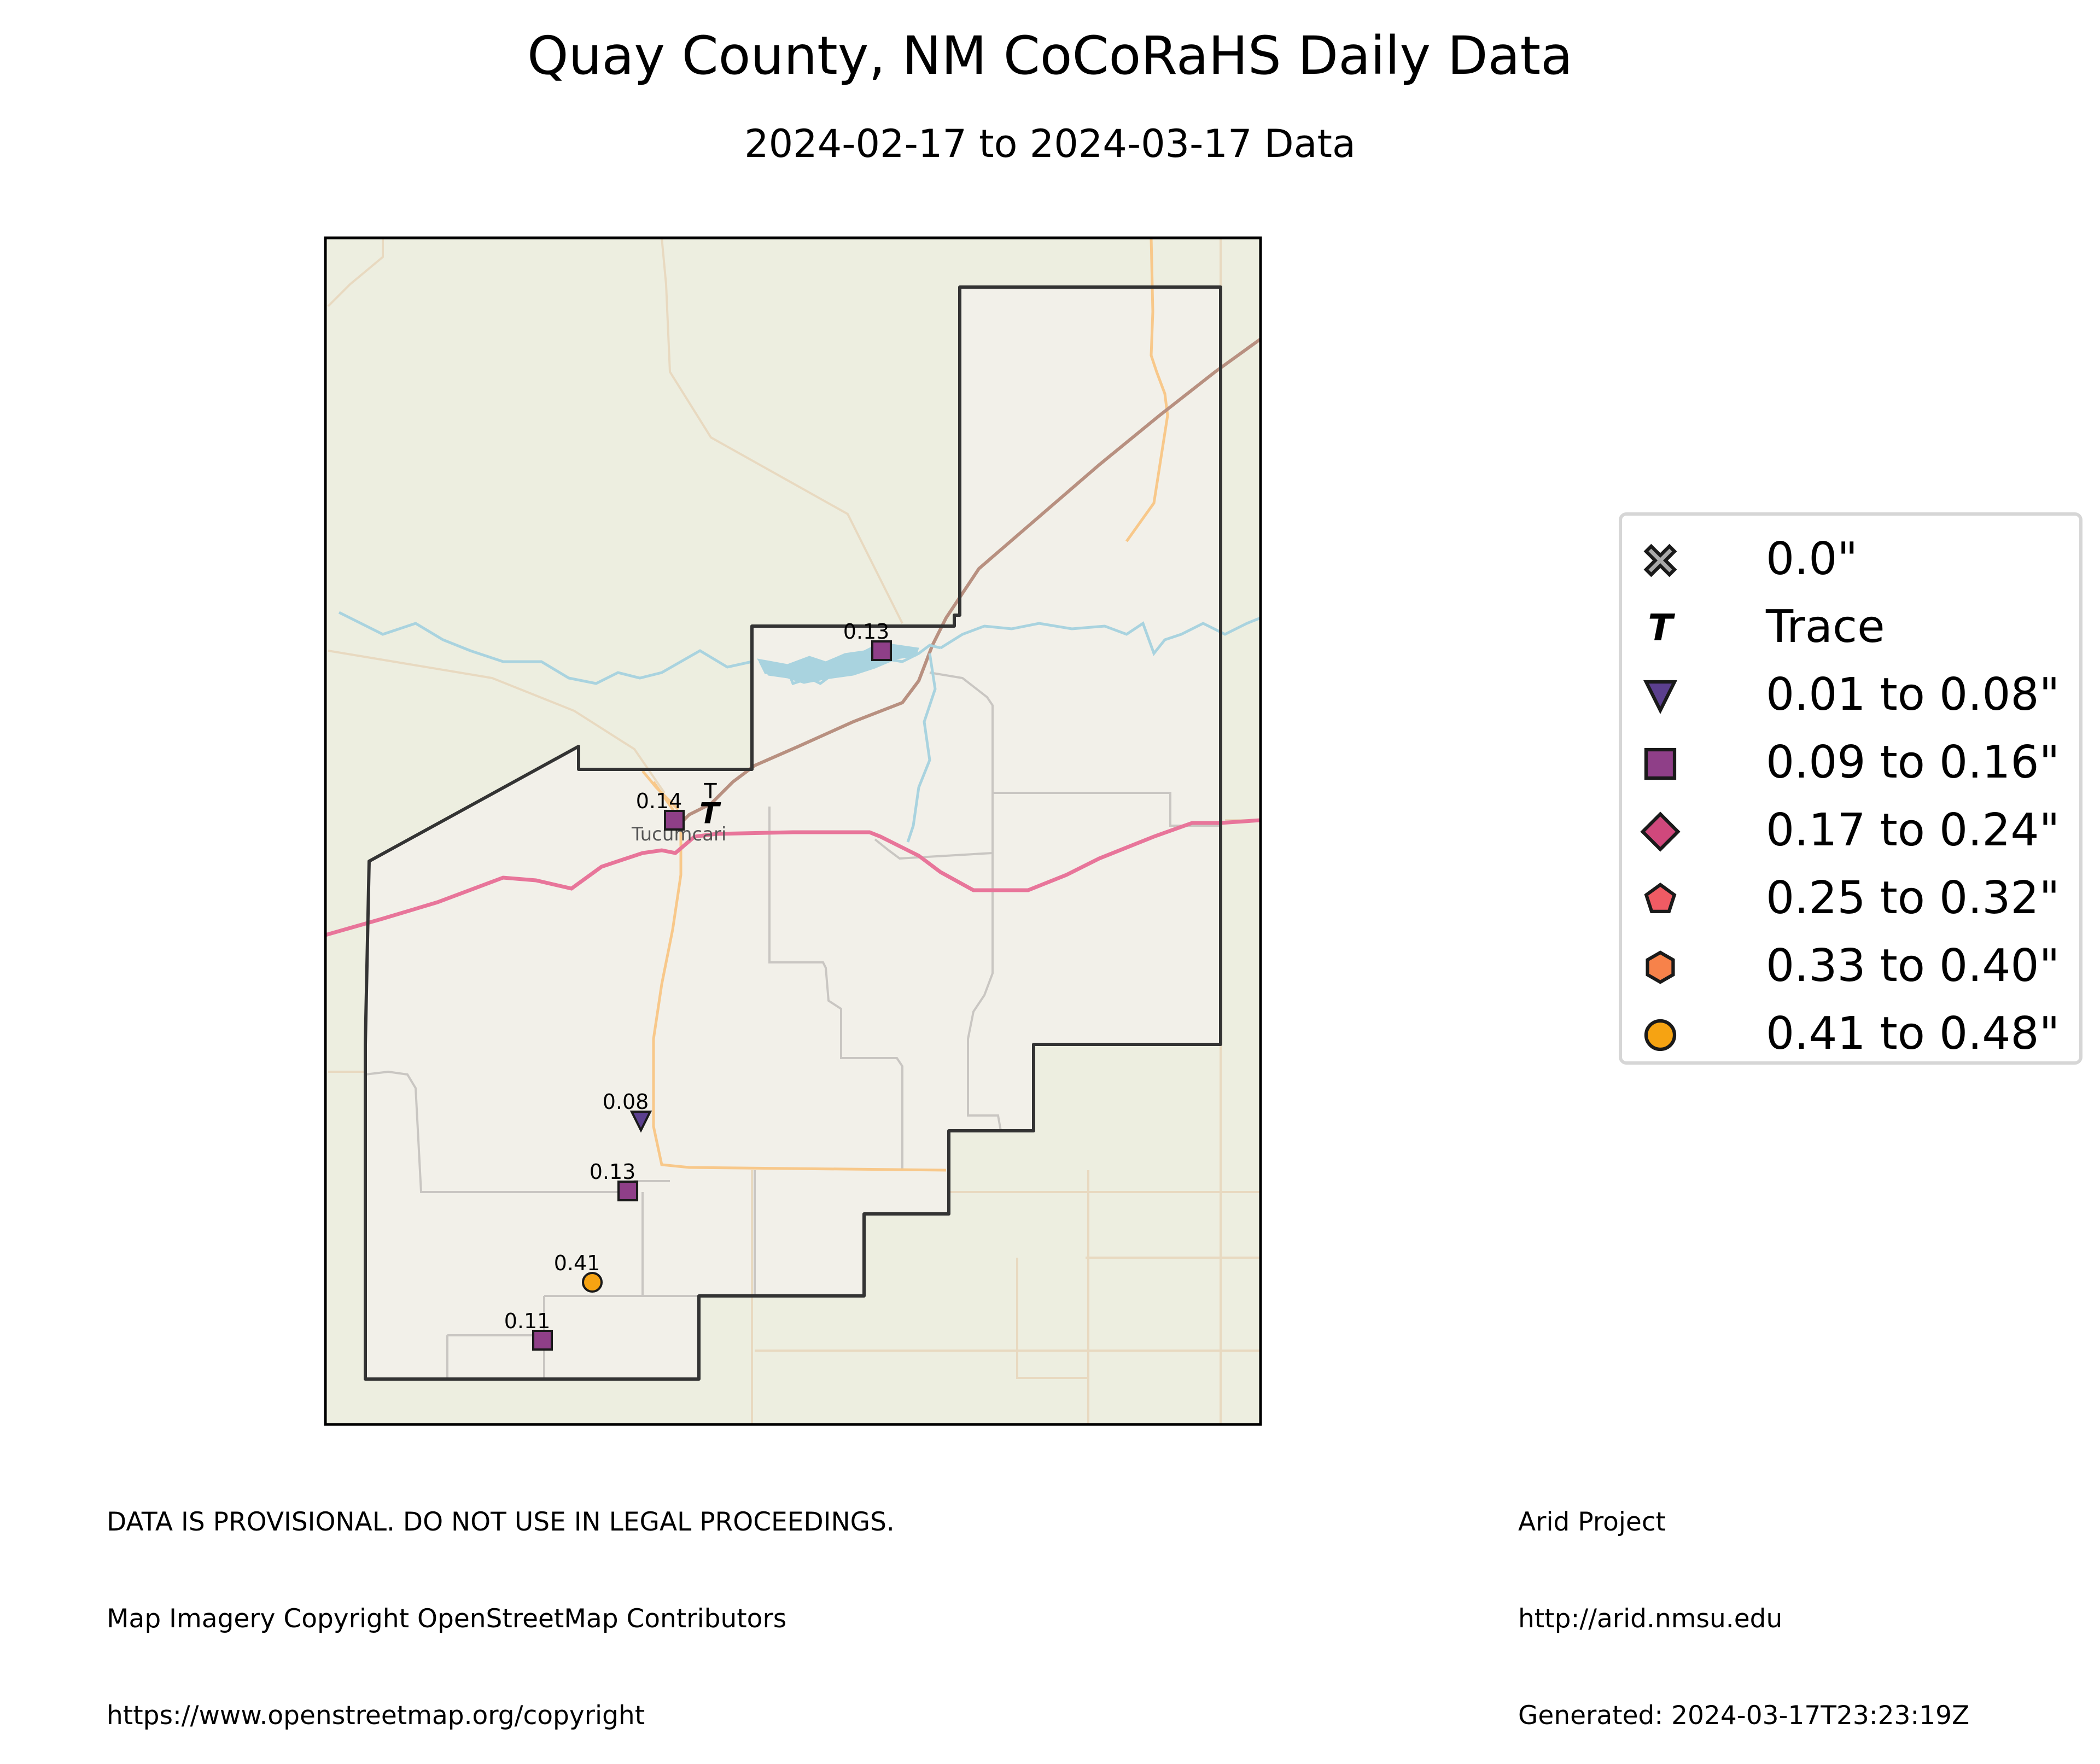 The width and height of the screenshot is (2100, 1764). I want to click on pentagon-icon, so click(1660, 898).